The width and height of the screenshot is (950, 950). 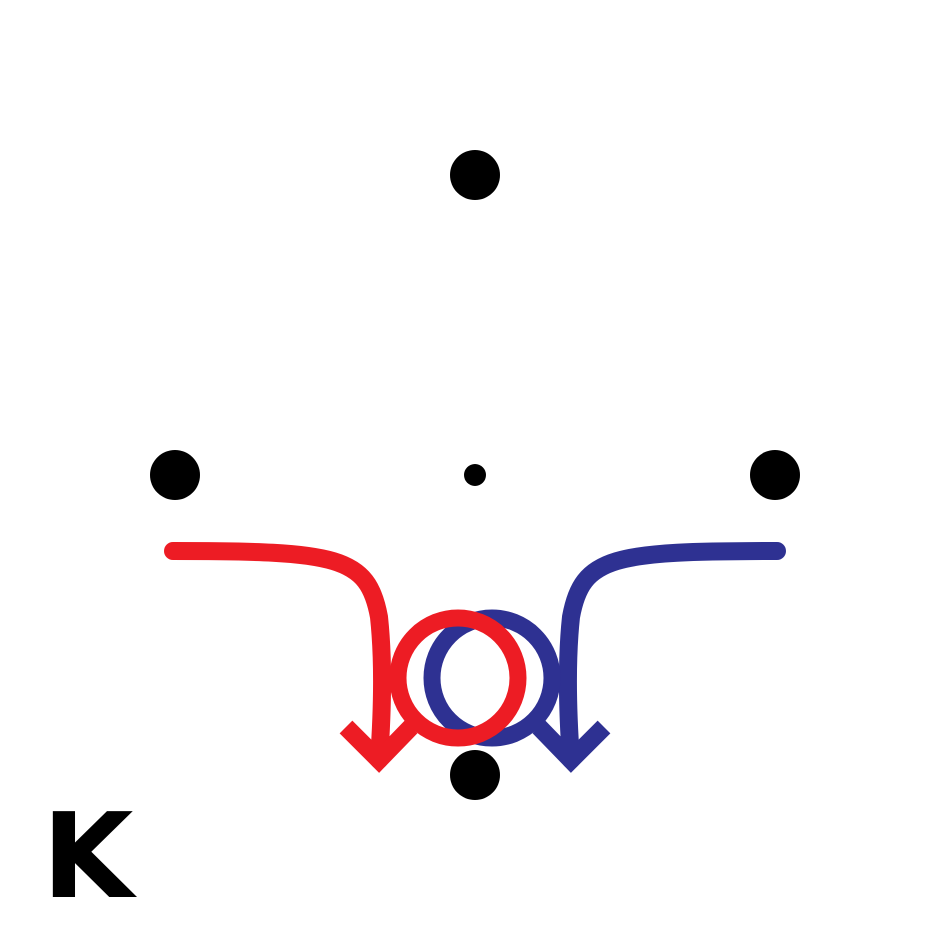 What do you see at coordinates (475, 775) in the screenshot?
I see `bottom-dot` at bounding box center [475, 775].